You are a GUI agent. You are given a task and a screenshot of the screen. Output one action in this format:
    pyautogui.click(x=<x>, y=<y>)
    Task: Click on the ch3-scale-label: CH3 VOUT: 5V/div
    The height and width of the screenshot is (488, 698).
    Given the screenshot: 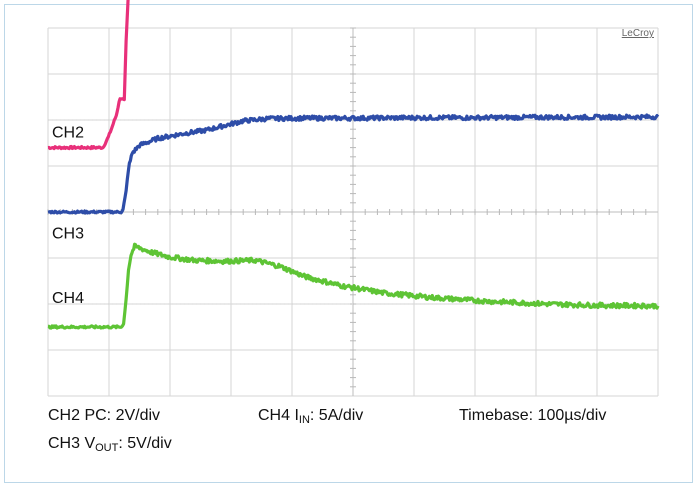 What is the action you would take?
    pyautogui.click(x=110, y=444)
    